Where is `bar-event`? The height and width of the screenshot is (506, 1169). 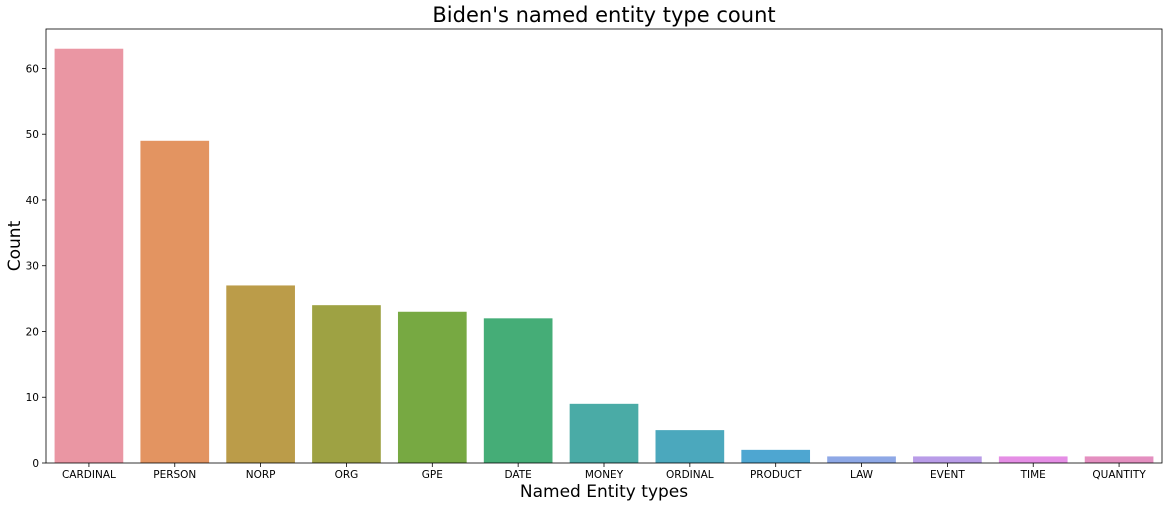 bar-event is located at coordinates (947, 459).